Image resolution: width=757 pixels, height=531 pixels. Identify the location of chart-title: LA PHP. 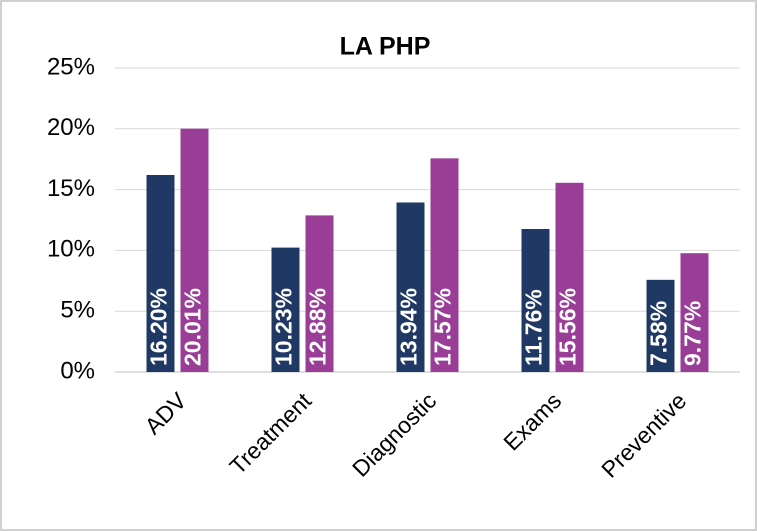
(385, 47).